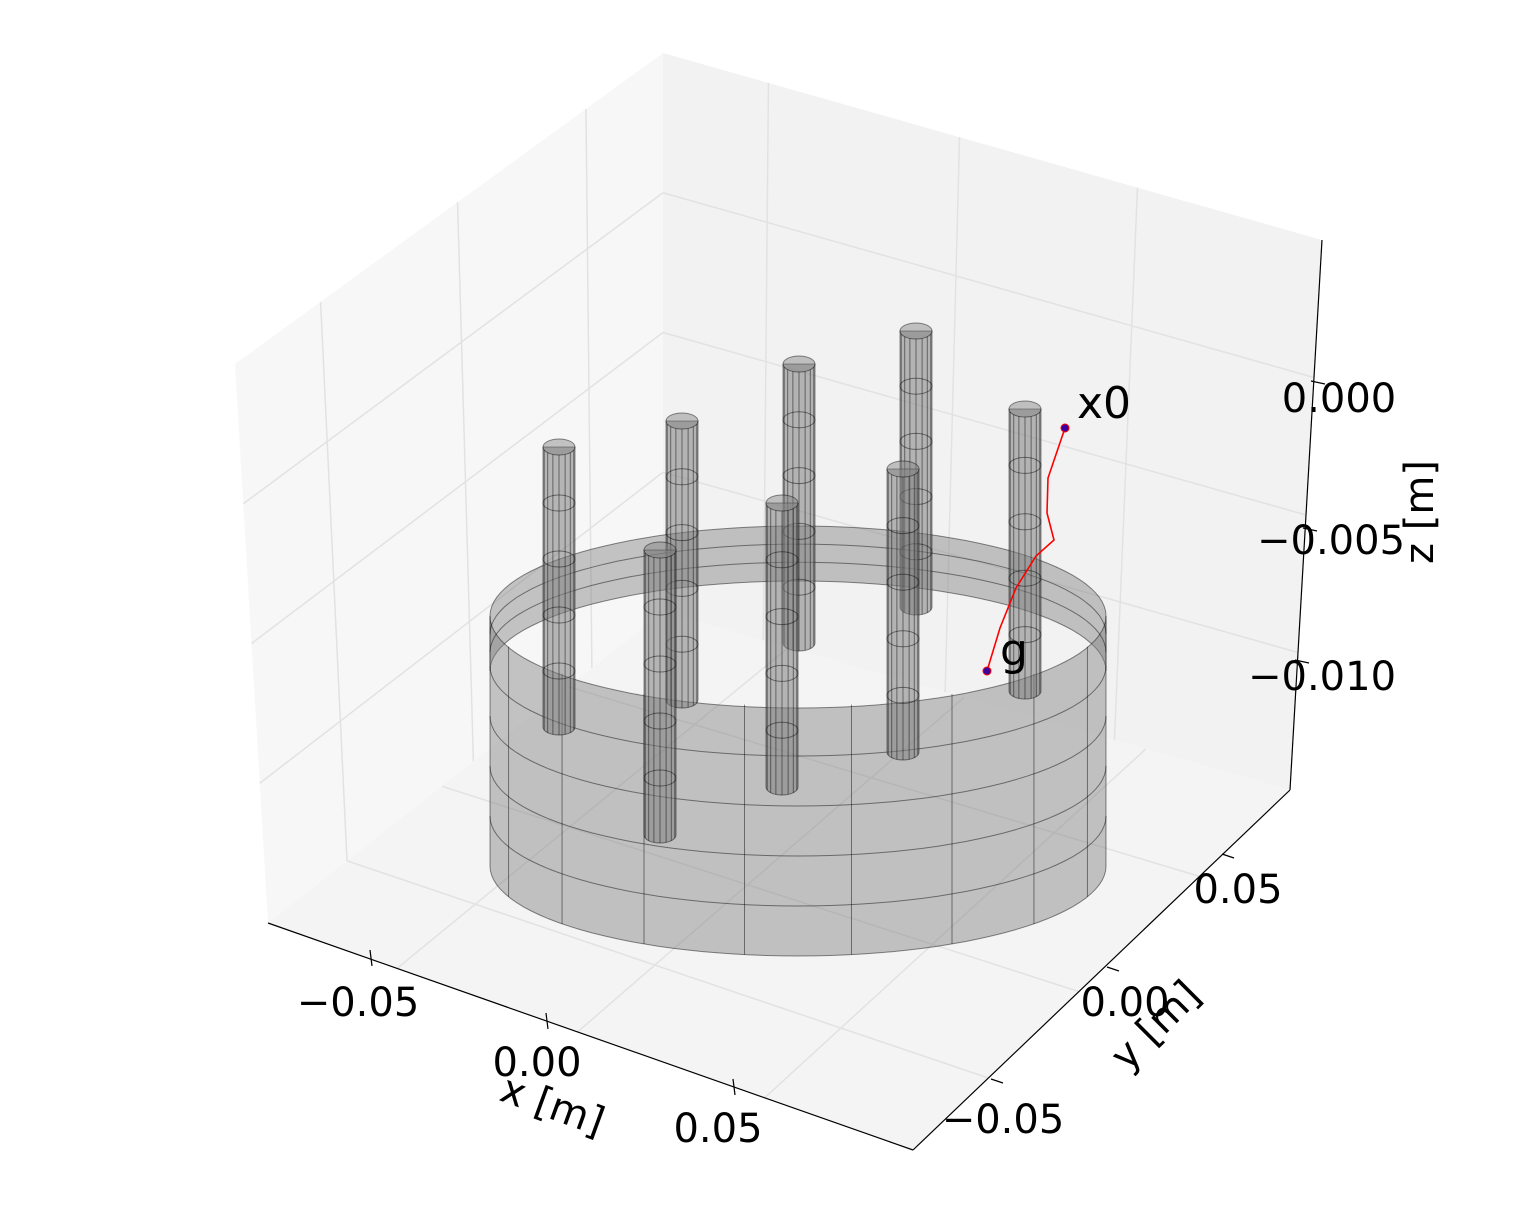 The height and width of the screenshot is (1212, 1533). Describe the element at coordinates (1003, 1120) in the screenshot. I see `y-tick-label: −0.05` at that location.